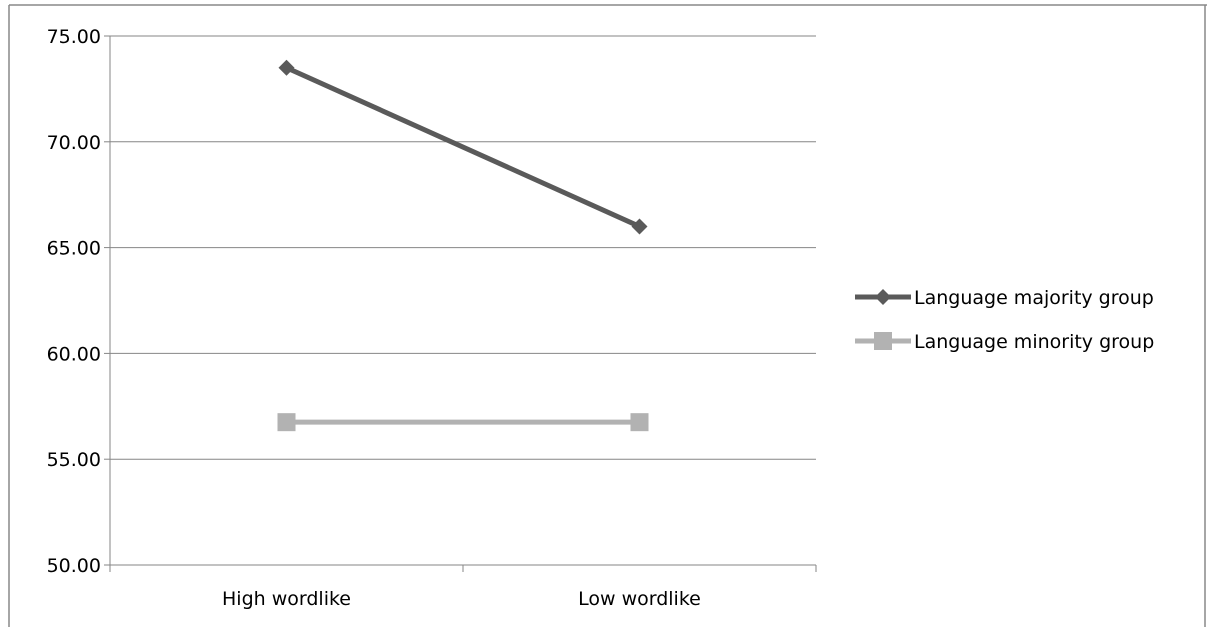 The image size is (1207, 627). What do you see at coordinates (74, 301) in the screenshot?
I see `y-axis-tick-labels: 50.00 55.00 60.00 65.00 70.00 75.00` at bounding box center [74, 301].